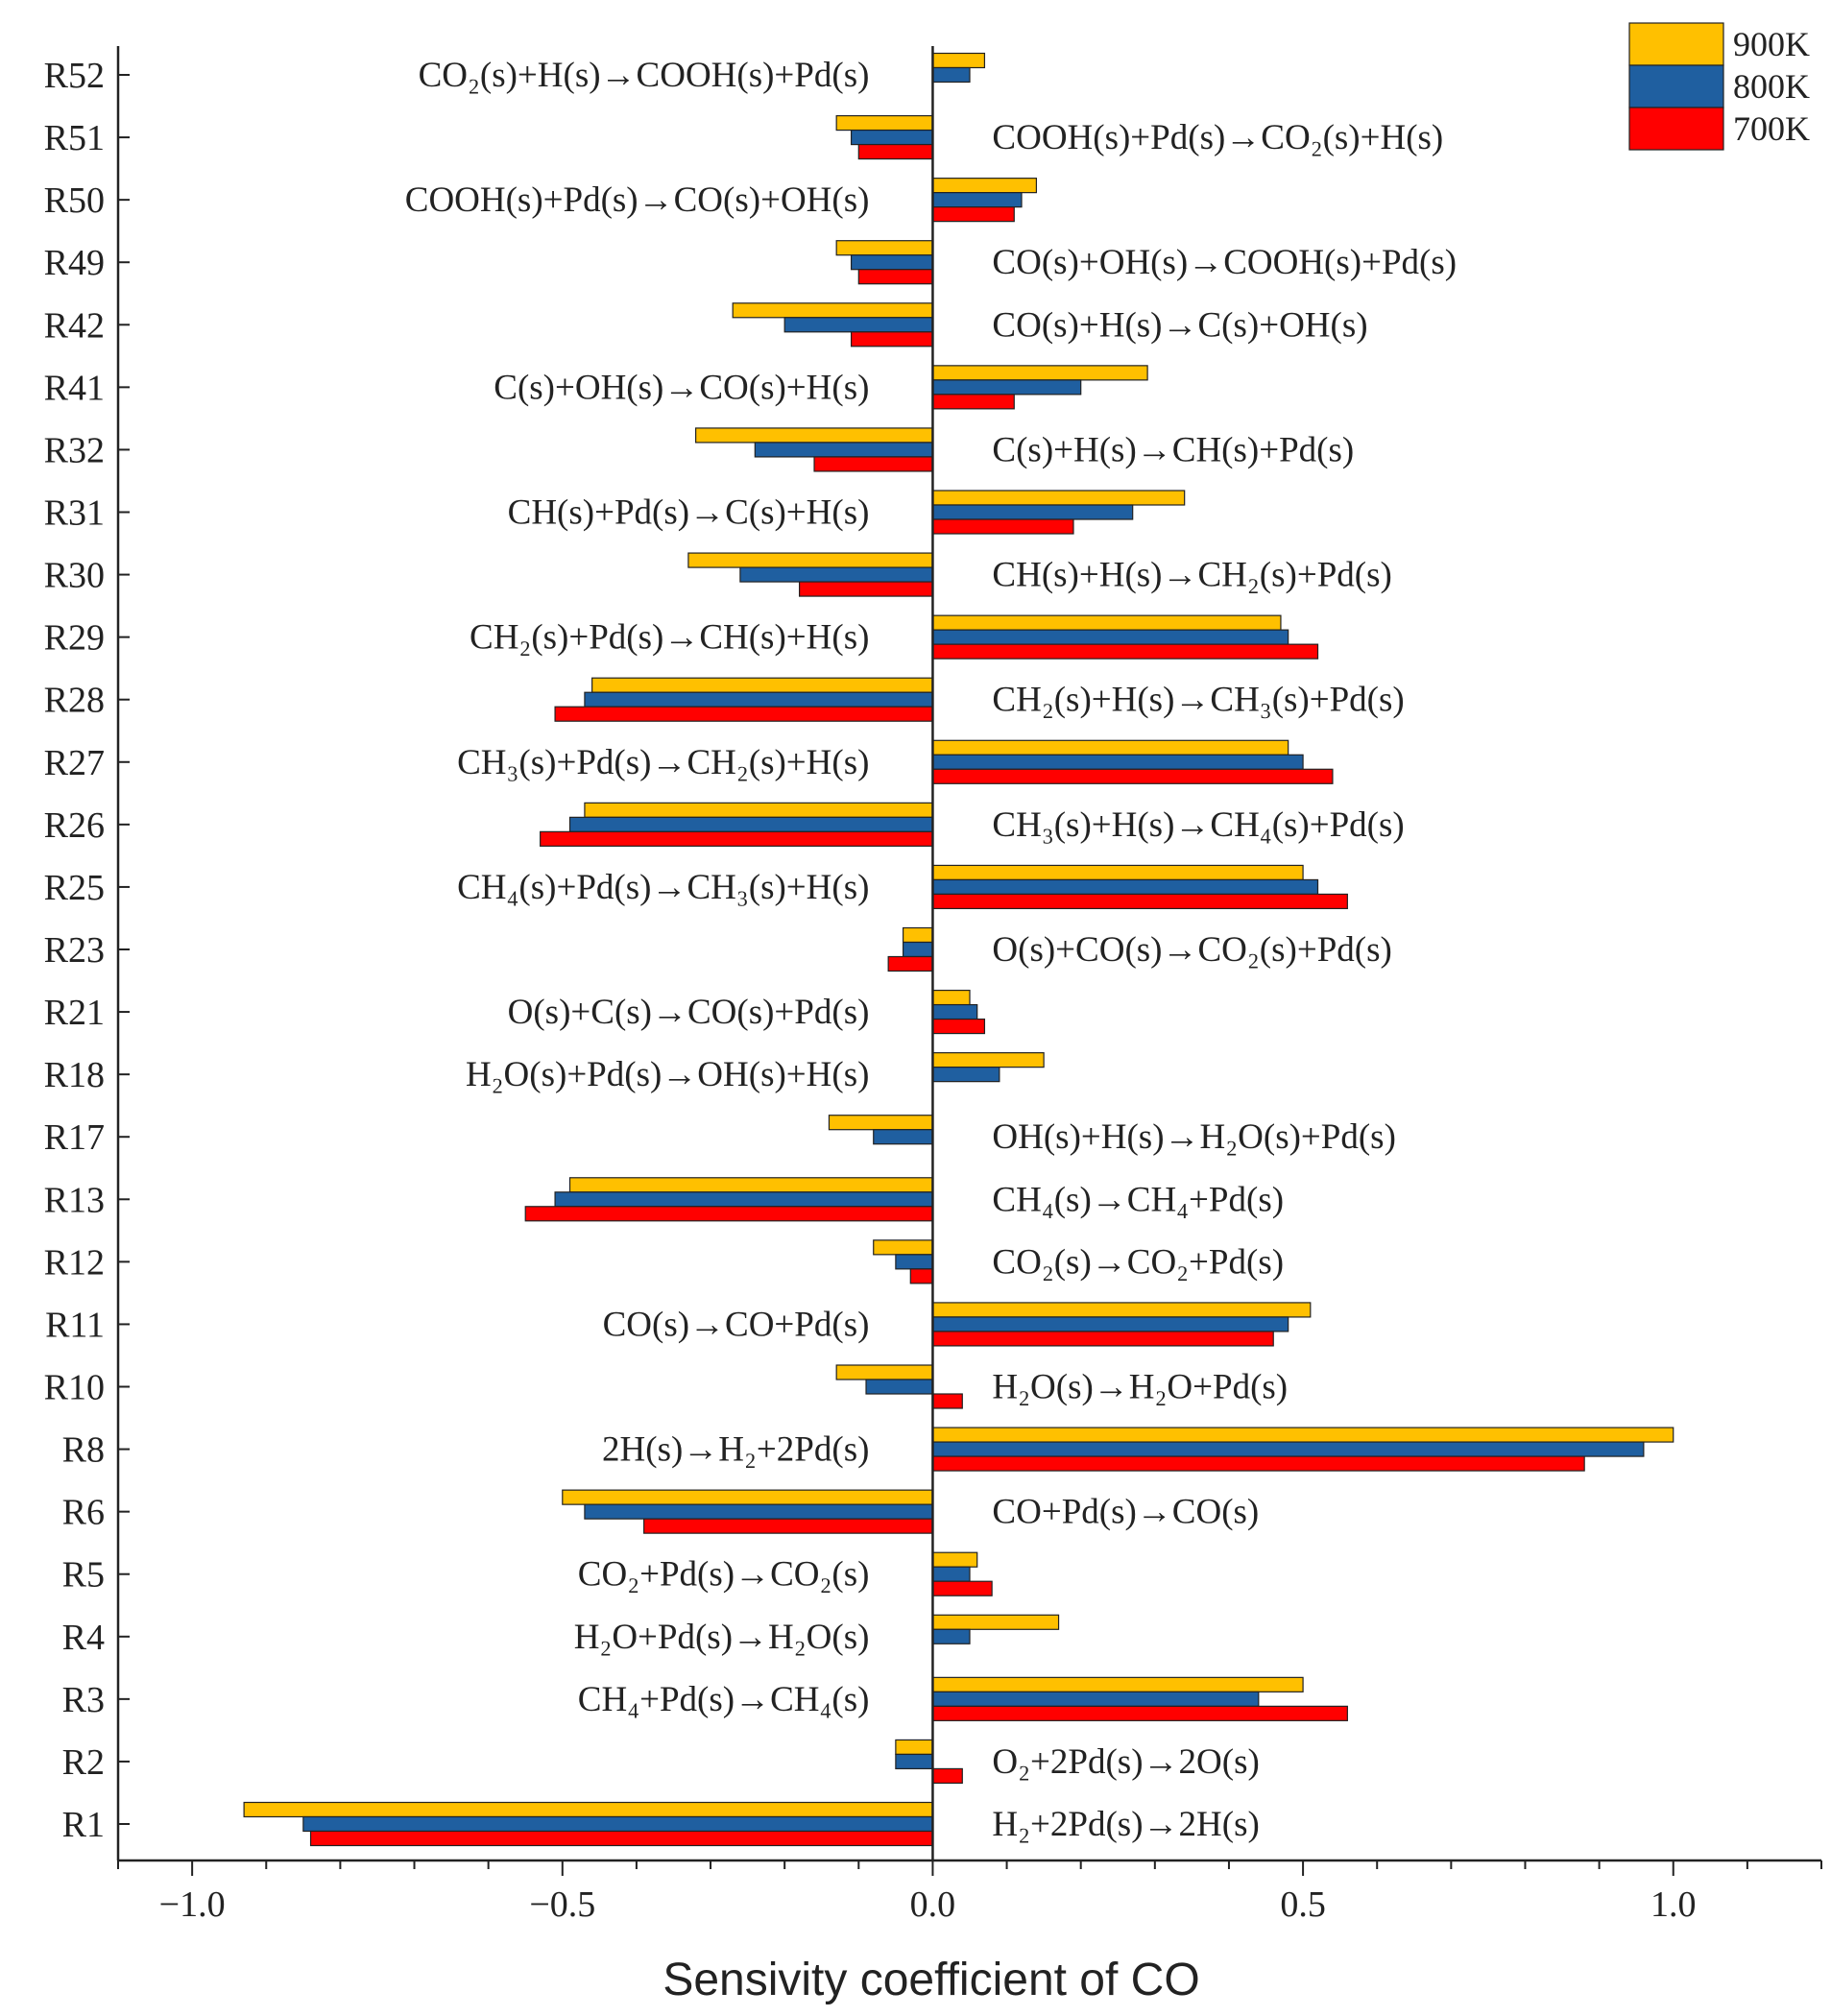 The image size is (1831, 2016). What do you see at coordinates (951, 75) in the screenshot?
I see `bar-R52-800K` at bounding box center [951, 75].